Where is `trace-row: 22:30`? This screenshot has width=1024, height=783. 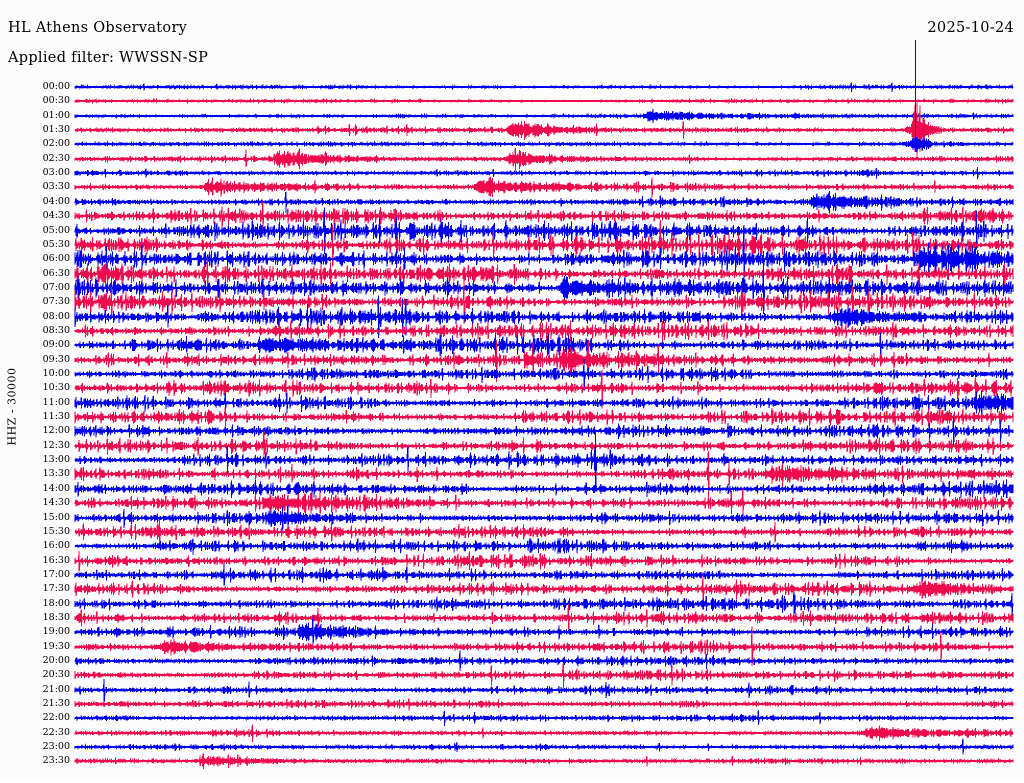
trace-row: 22:30 is located at coordinates (512, 726).